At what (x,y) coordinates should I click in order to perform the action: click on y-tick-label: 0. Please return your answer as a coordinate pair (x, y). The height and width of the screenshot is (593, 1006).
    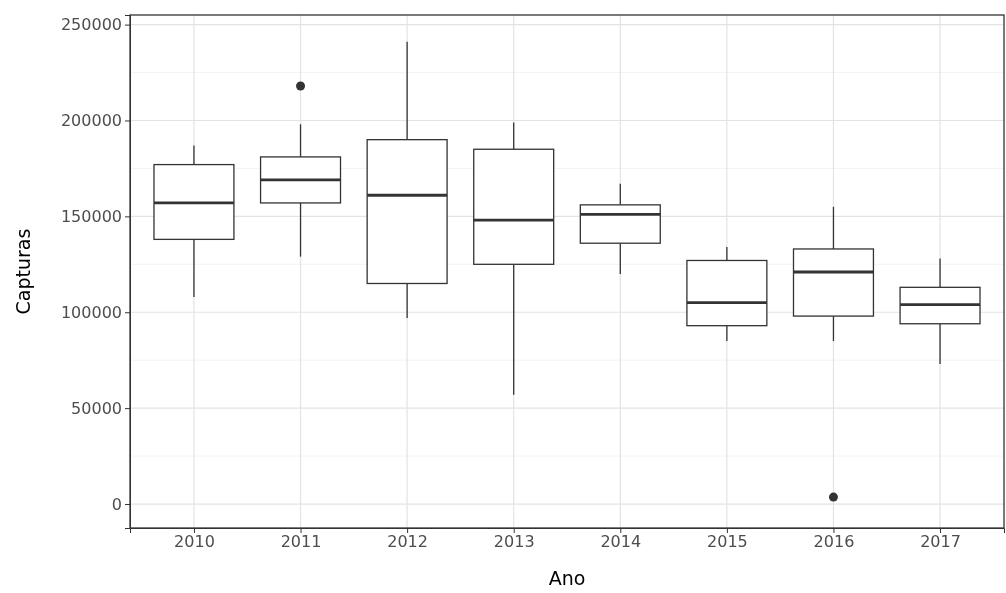
    Looking at the image, I should click on (116, 504).